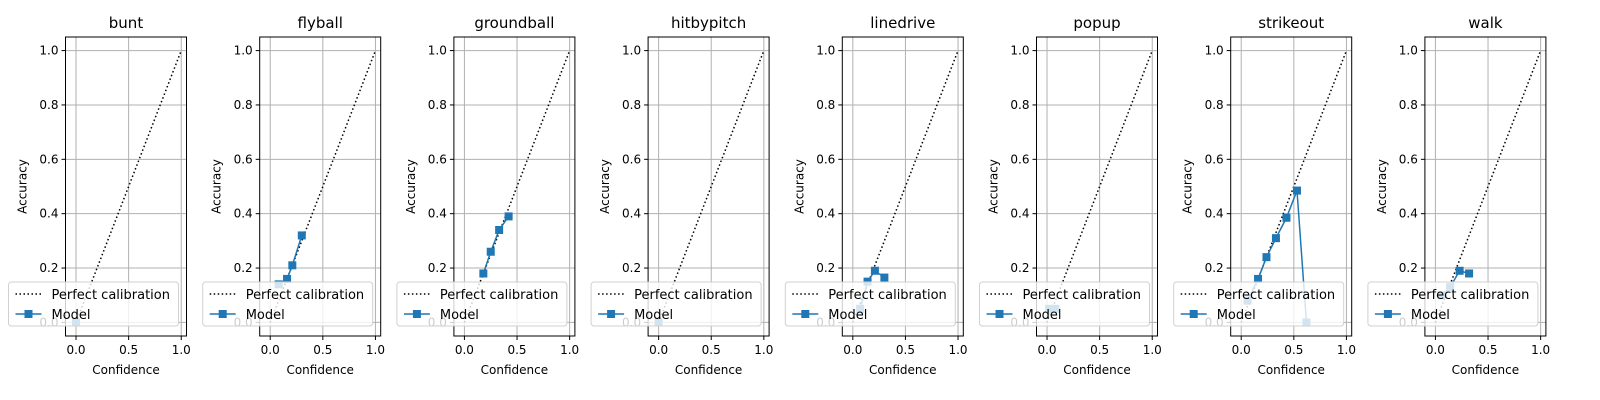  What do you see at coordinates (1485, 23) in the screenshot?
I see `panel-title: walk` at bounding box center [1485, 23].